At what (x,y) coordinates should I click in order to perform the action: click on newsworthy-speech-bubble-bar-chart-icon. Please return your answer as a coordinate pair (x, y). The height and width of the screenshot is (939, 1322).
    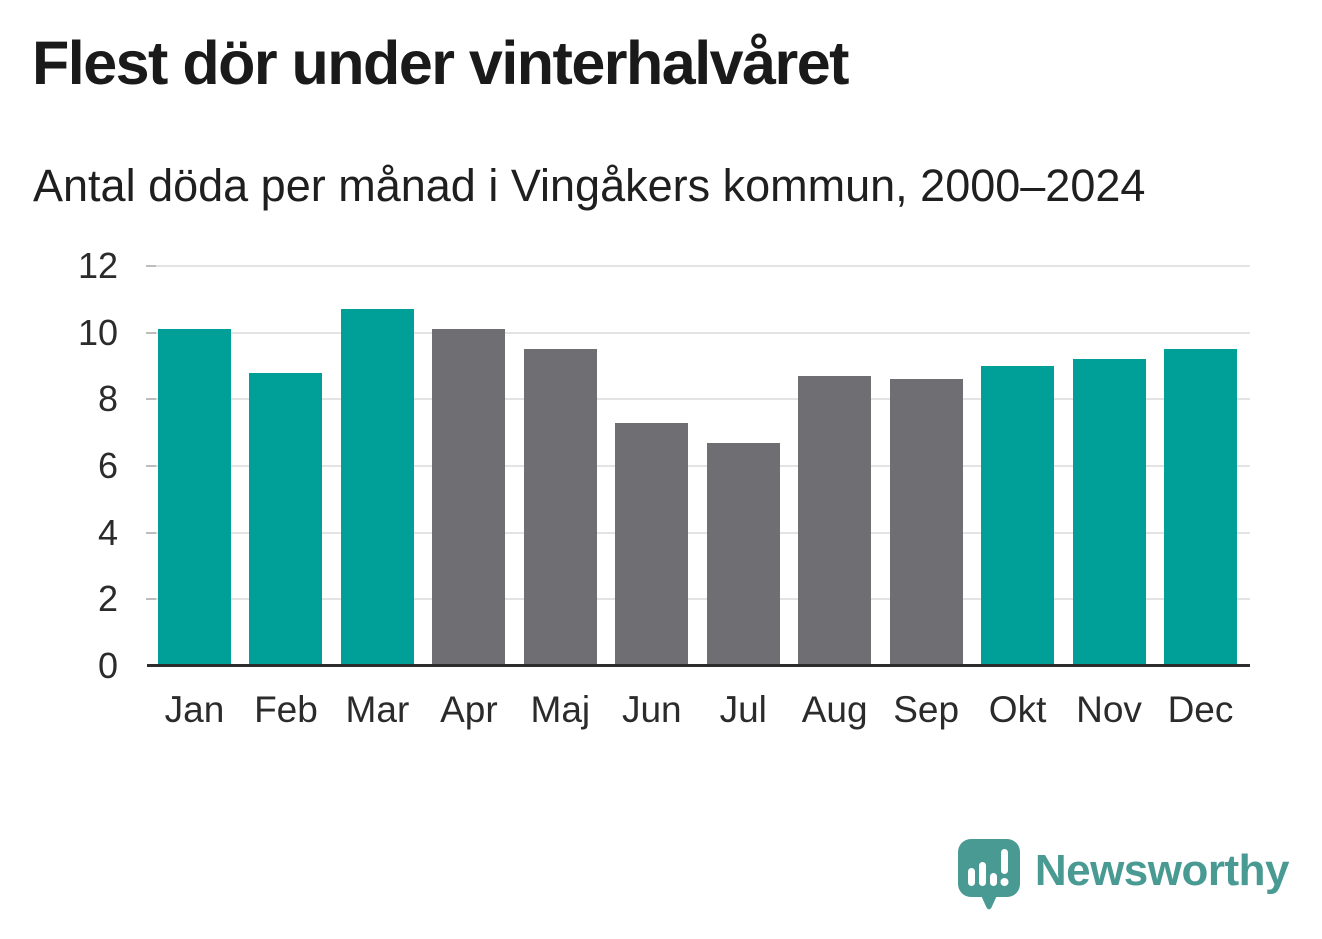
    Looking at the image, I should click on (988, 876).